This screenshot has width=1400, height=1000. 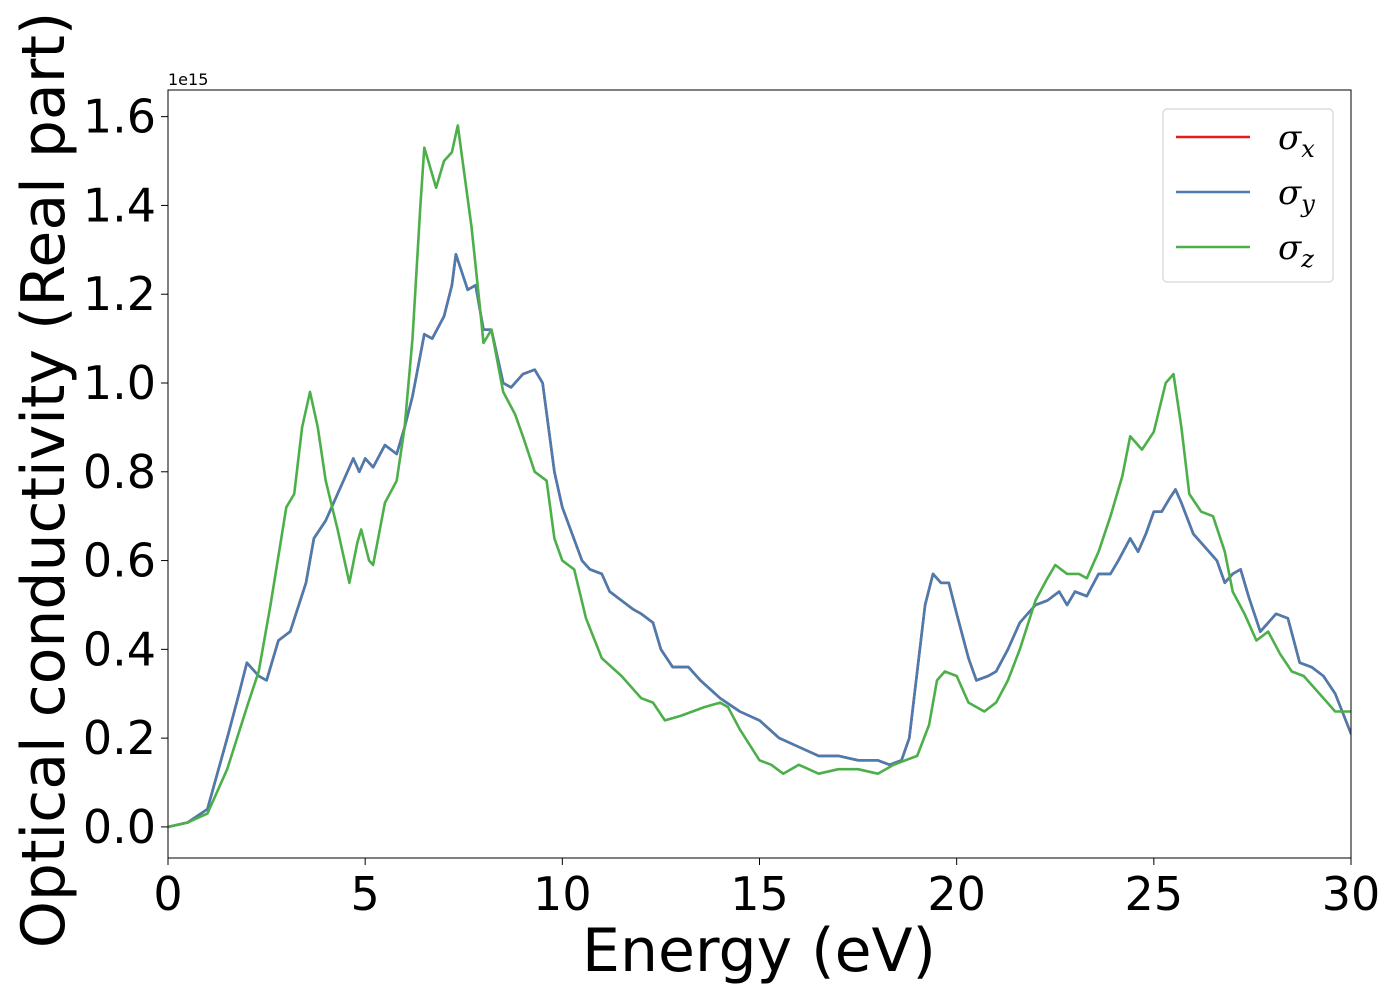 What do you see at coordinates (956, 894) in the screenshot?
I see `x-tick-label: 20` at bounding box center [956, 894].